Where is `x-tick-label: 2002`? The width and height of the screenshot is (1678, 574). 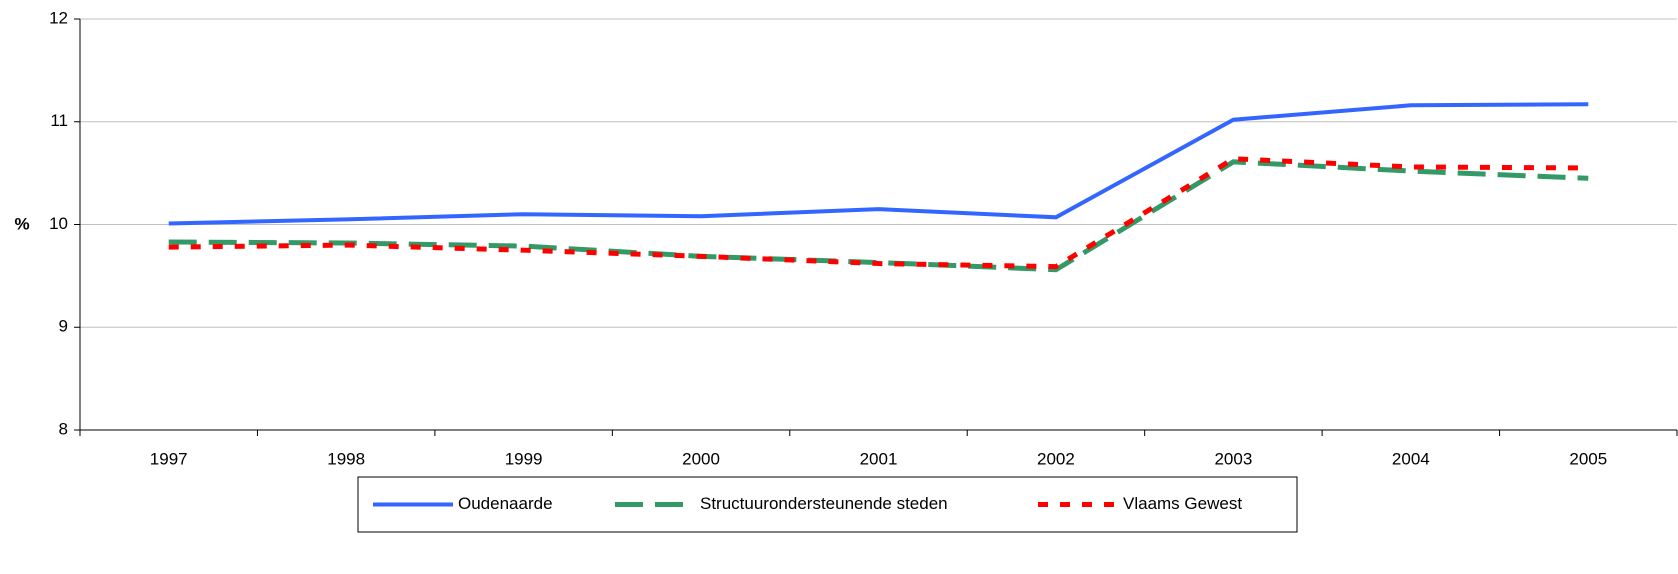
x-tick-label: 2002 is located at coordinates (1056, 458).